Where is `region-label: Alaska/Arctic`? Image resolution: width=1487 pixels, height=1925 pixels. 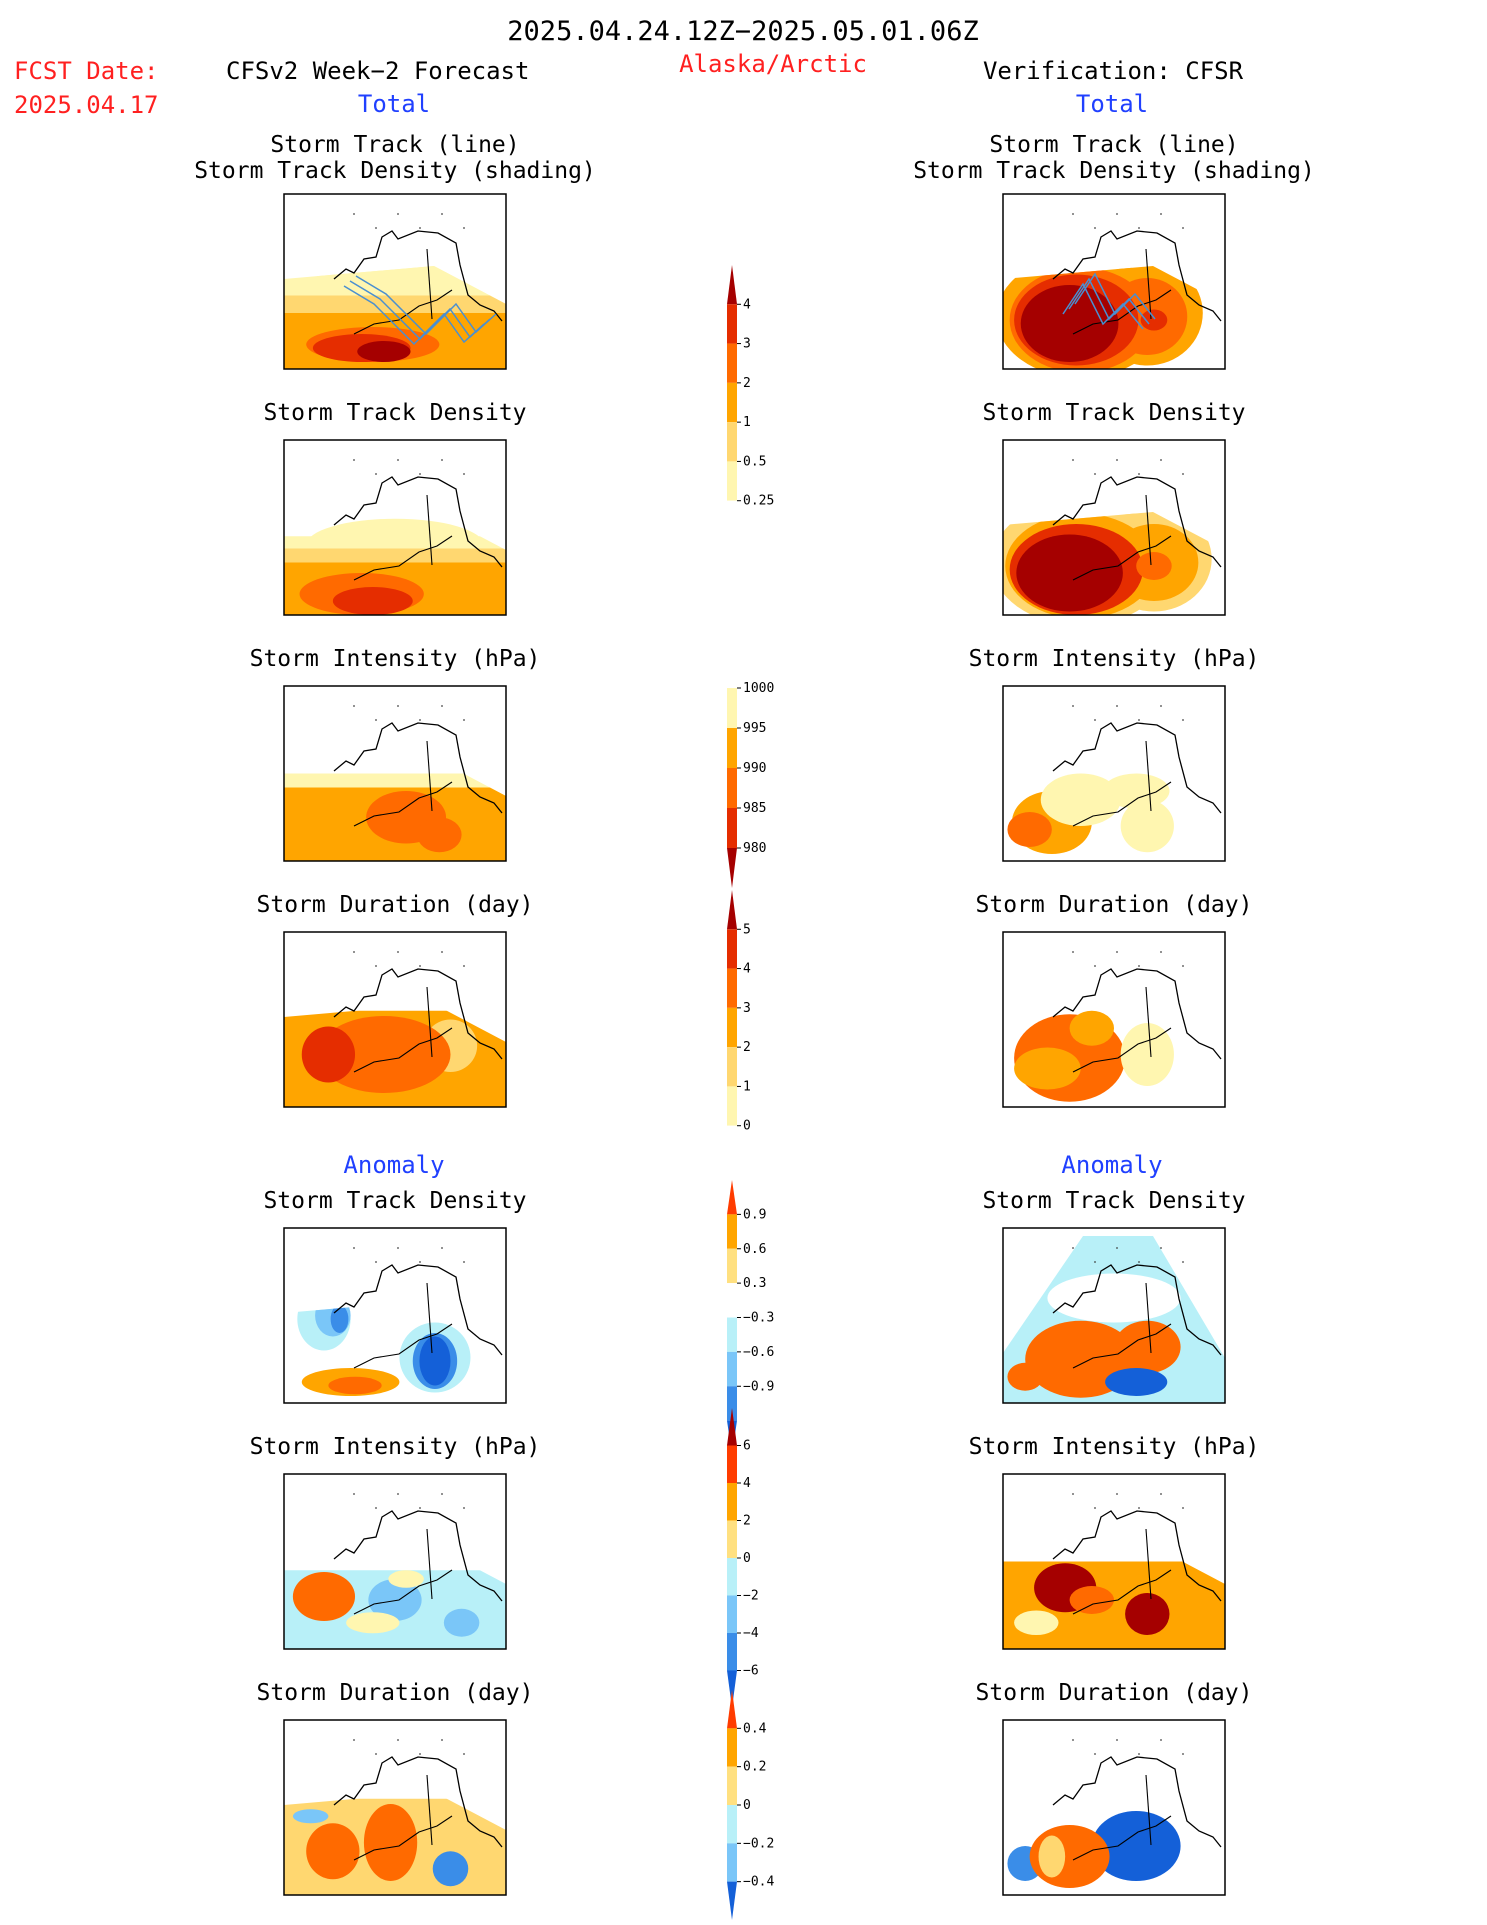
region-label: Alaska/Arctic is located at coordinates (773, 64).